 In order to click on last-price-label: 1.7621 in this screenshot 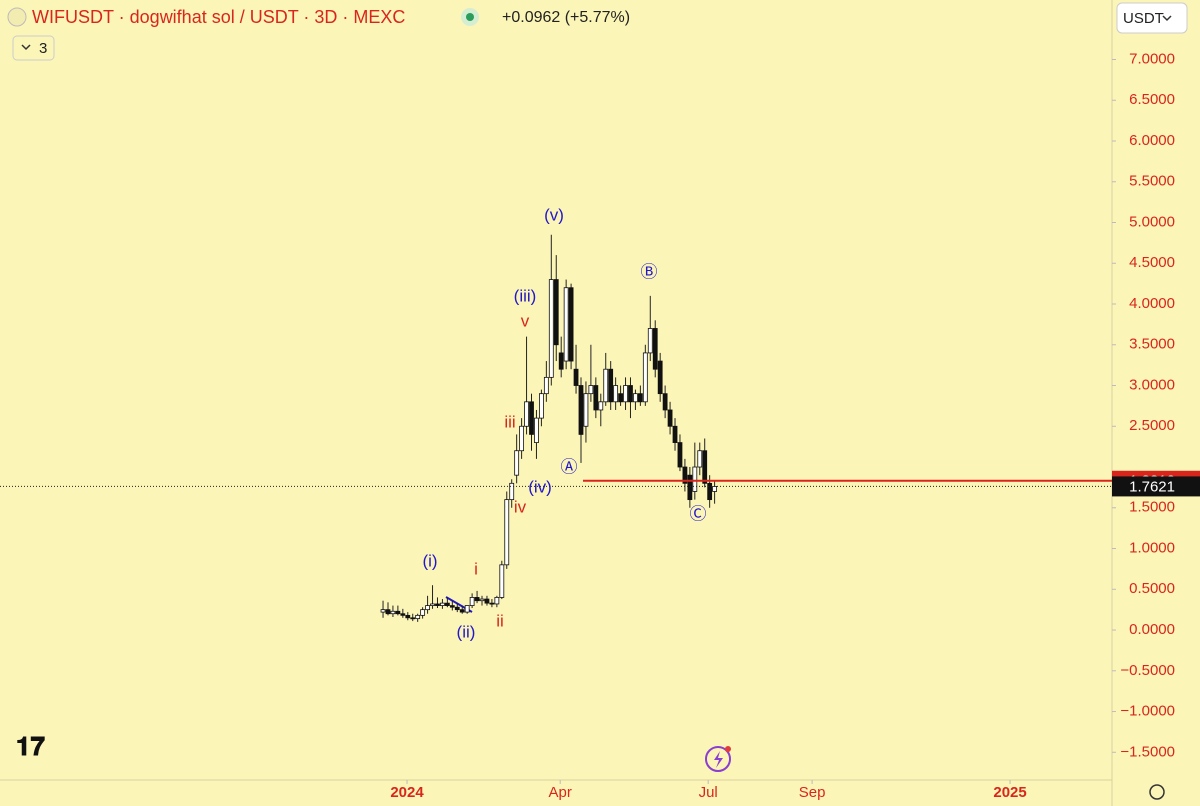, I will do `click(1152, 486)`.